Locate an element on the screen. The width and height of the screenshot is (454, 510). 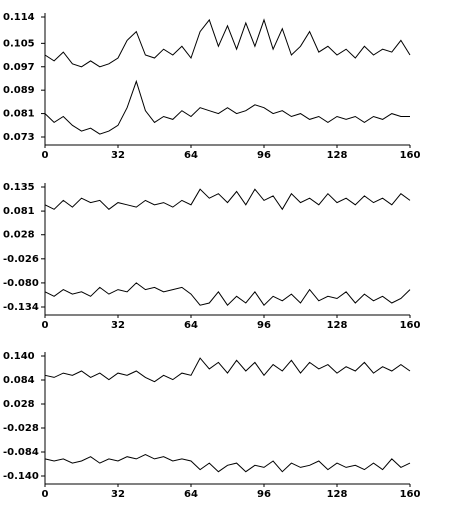
y-tick-label: -0.028 is located at coordinates (21, 428).